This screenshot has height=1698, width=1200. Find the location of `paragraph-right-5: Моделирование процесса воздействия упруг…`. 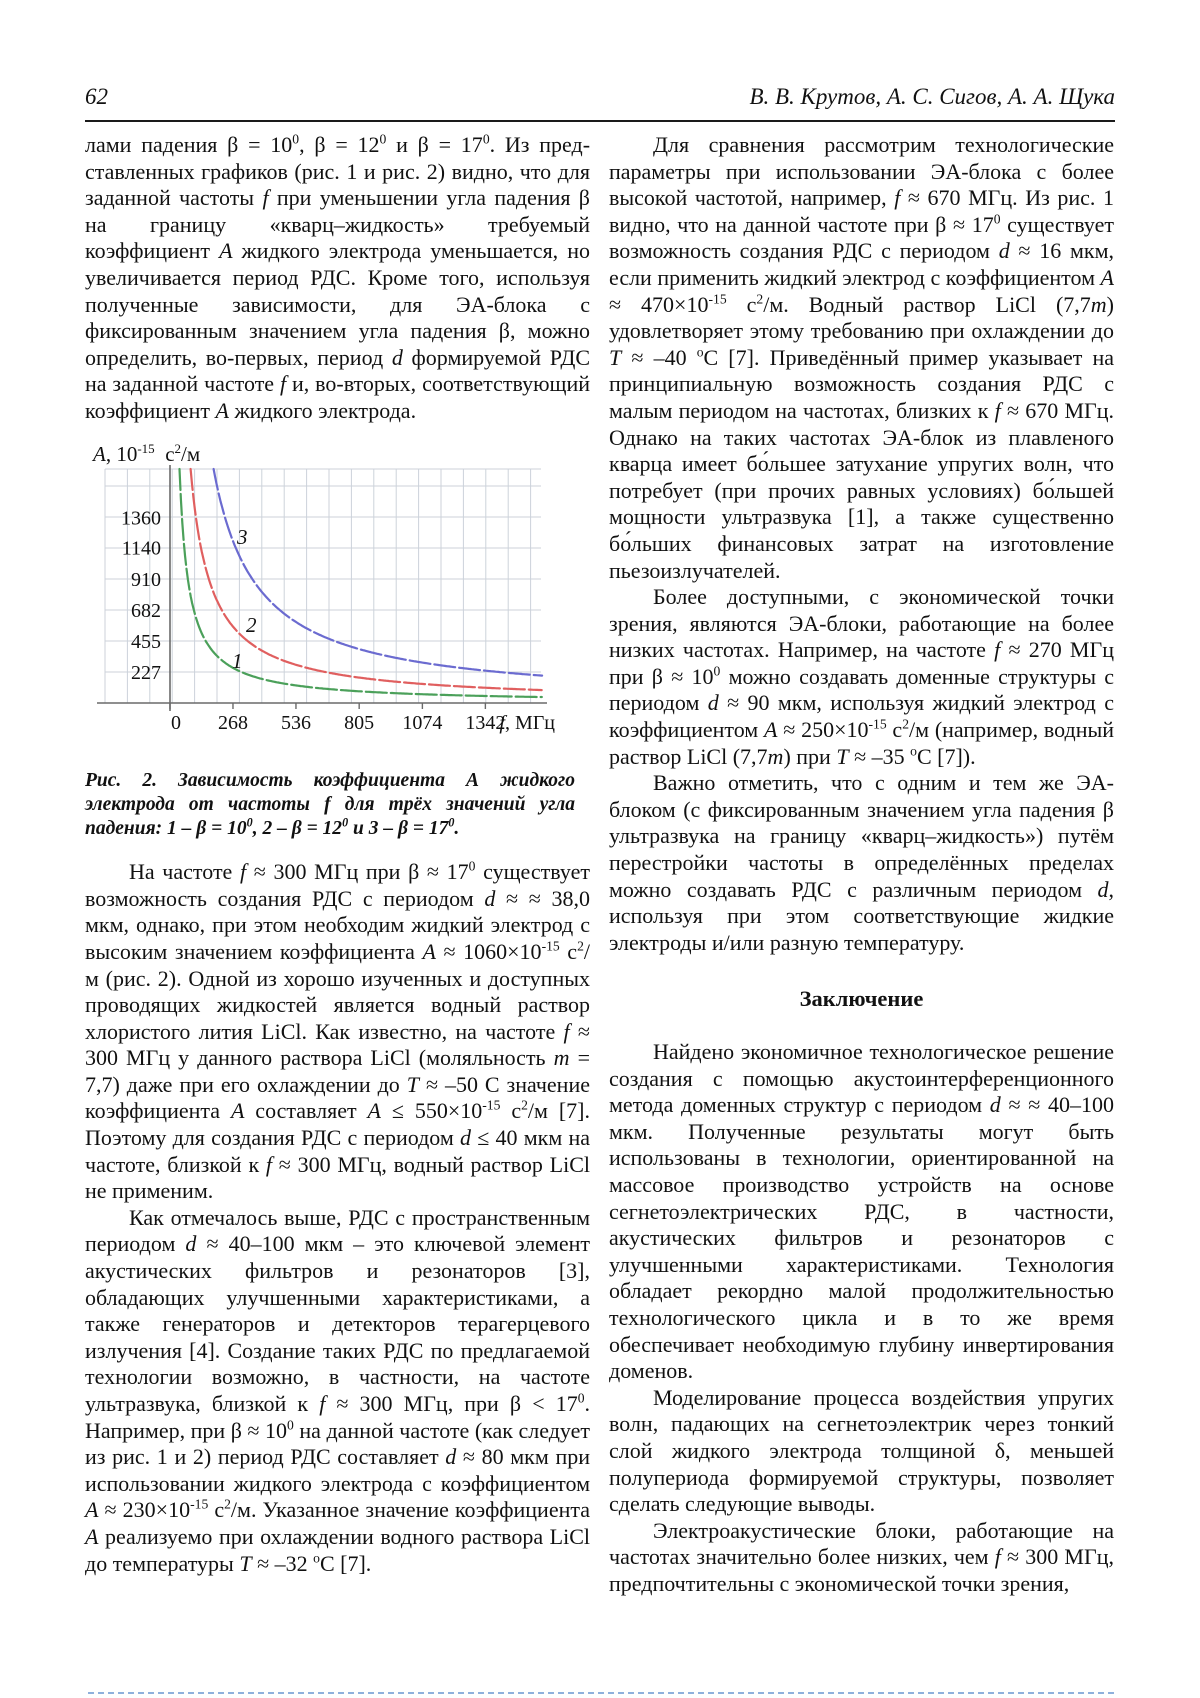

paragraph-right-5: Моделирование процесса воздействия упруг… is located at coordinates (861, 1450).